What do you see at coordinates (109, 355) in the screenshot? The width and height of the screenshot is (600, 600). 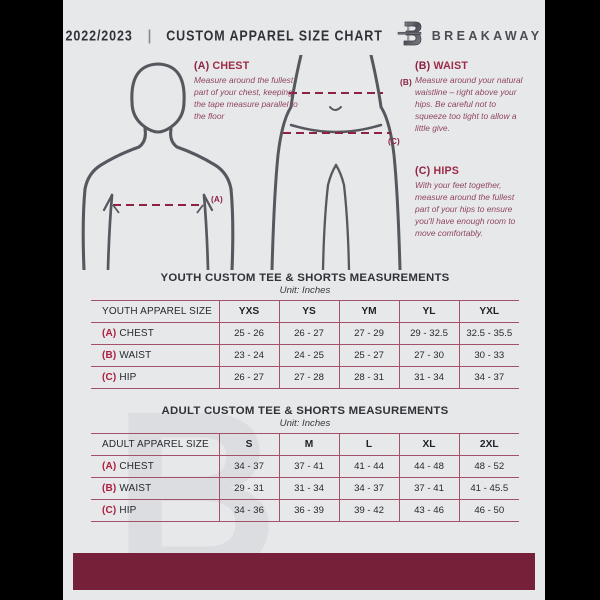 I see `youth-row-tag-waist: (B)` at bounding box center [109, 355].